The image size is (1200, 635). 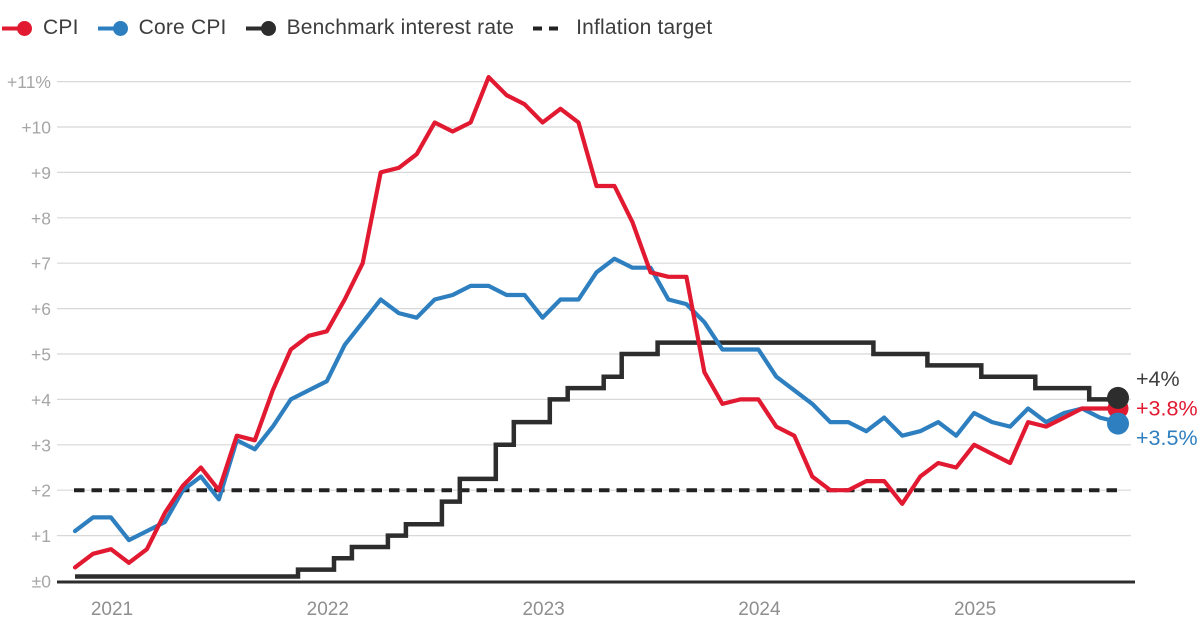 I want to click on end-dots, so click(x=1118, y=410).